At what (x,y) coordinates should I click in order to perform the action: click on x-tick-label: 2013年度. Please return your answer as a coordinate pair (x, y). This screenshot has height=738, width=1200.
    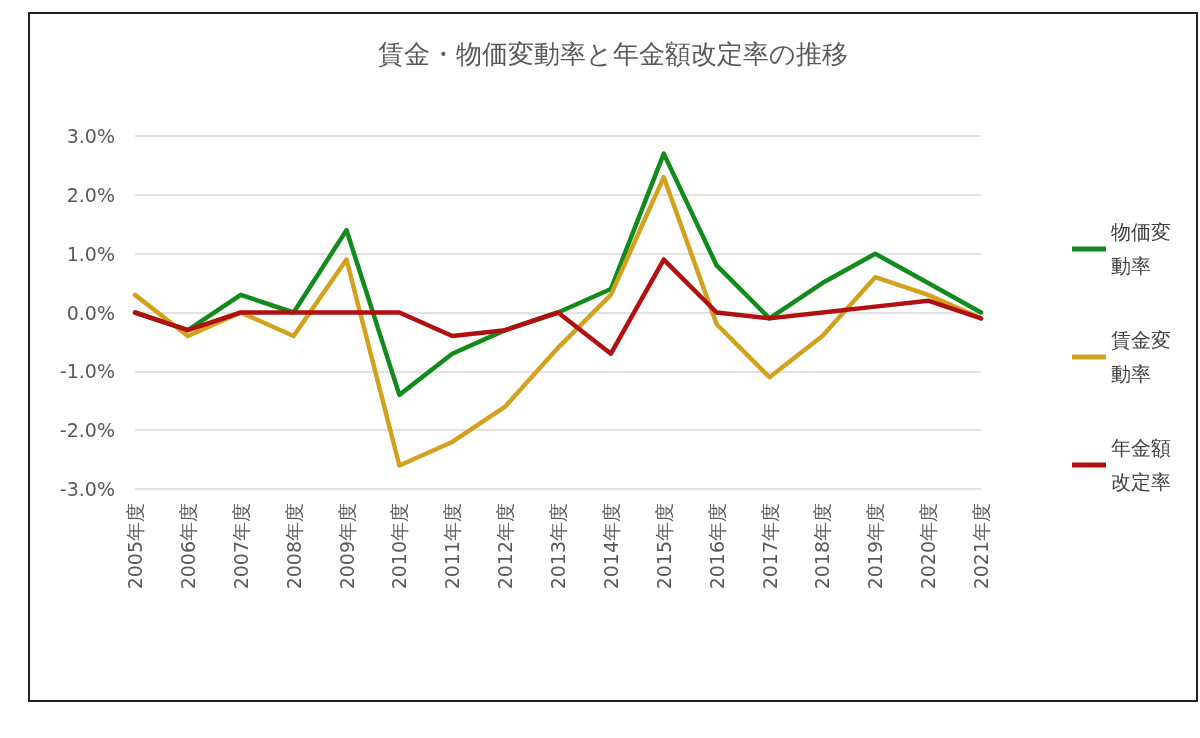
    Looking at the image, I should click on (558, 546).